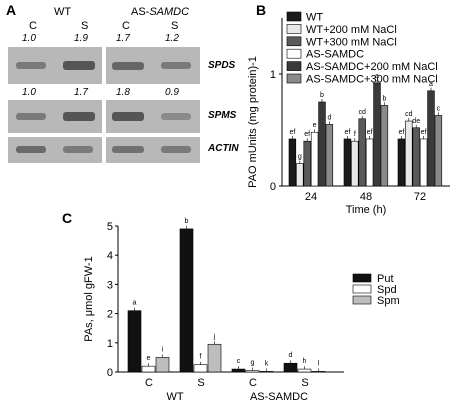 The width and height of the screenshot is (454, 404). I want to click on legend-label: WT+200 mM NaCl, so click(351, 30).